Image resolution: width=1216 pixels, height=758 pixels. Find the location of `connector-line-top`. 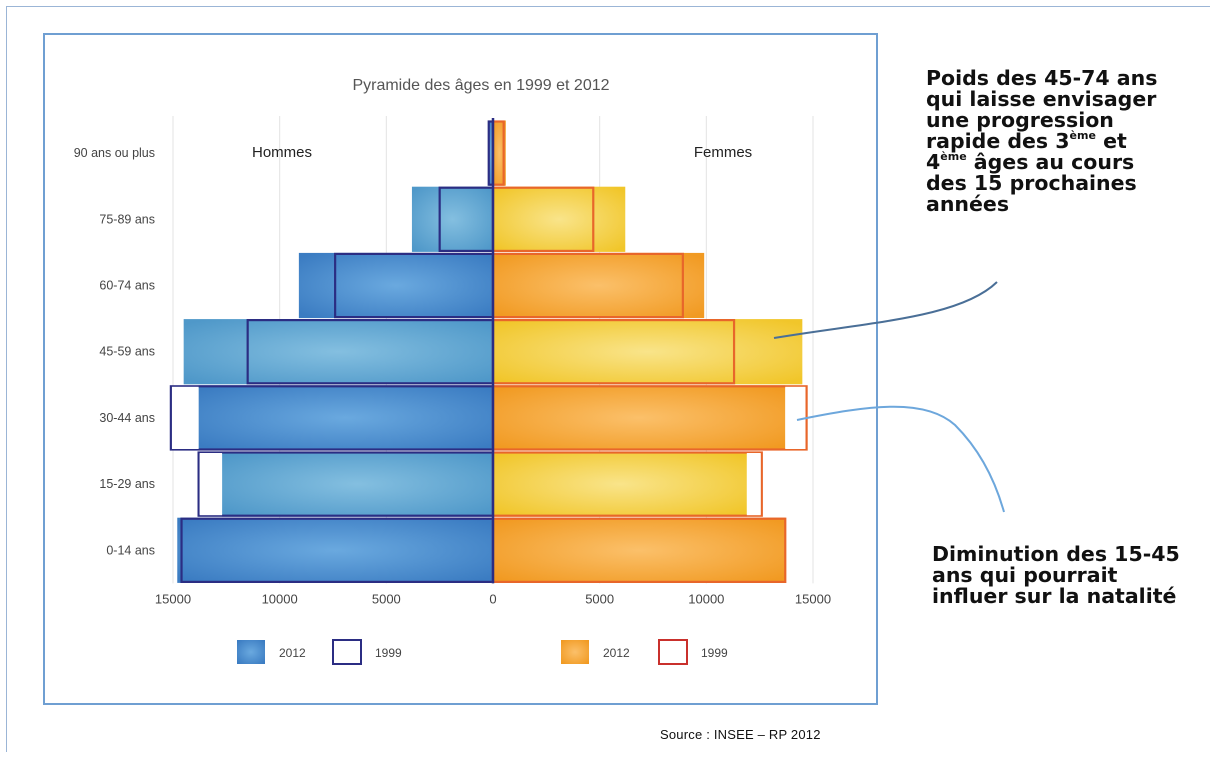

connector-line-top is located at coordinates (885, 310).